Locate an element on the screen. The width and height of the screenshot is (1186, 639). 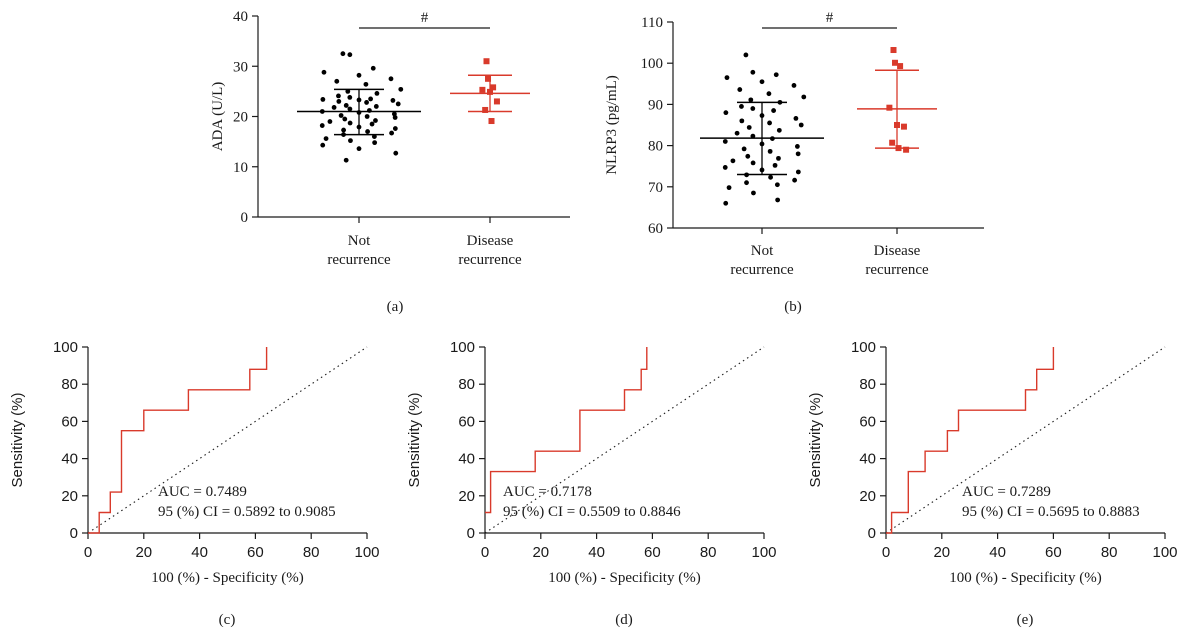
y-tick-label: 100 is located at coordinates (462, 347).